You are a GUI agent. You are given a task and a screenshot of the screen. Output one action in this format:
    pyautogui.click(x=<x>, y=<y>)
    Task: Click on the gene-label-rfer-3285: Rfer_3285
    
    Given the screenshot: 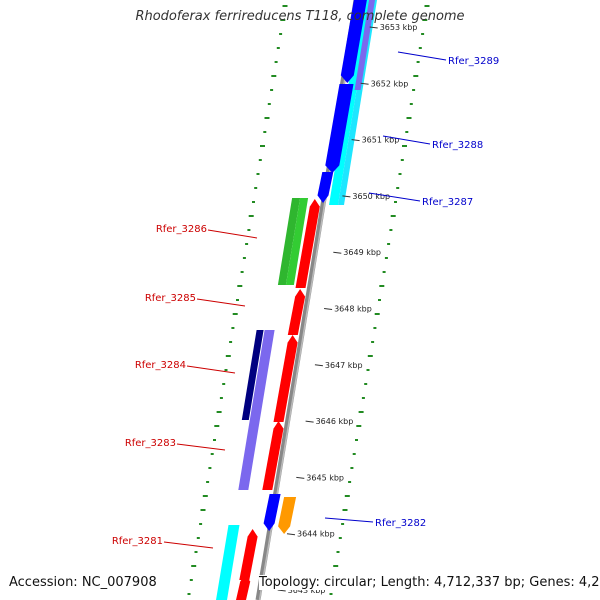 What is the action you would take?
    pyautogui.click(x=170, y=298)
    